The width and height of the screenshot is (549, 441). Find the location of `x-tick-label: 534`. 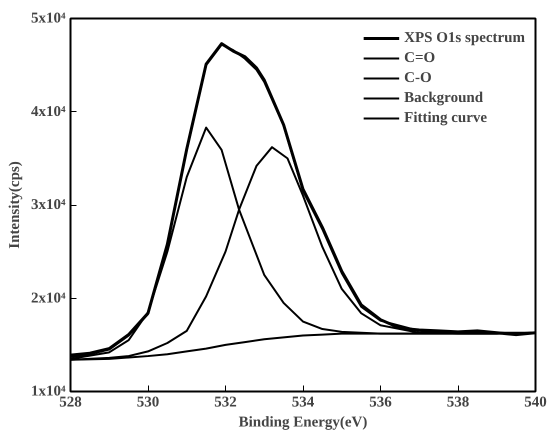

x-tick-label: 534 is located at coordinates (303, 402).